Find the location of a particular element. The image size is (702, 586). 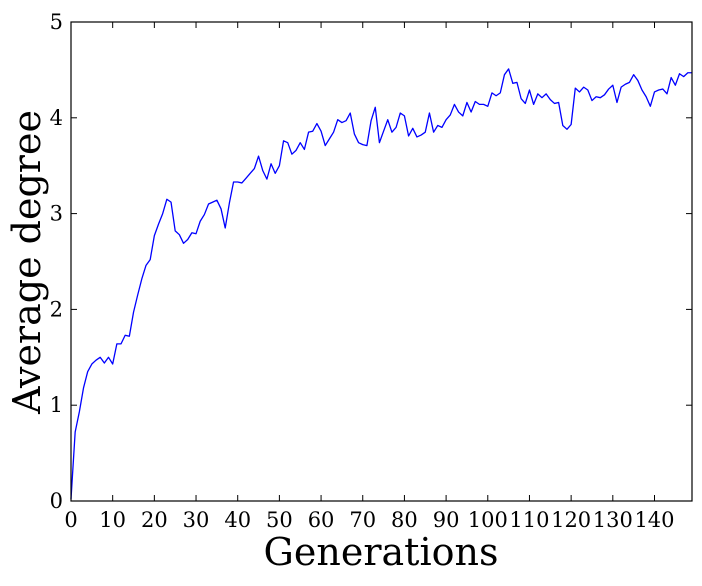

x-tick-label: 90 is located at coordinates (446, 520).